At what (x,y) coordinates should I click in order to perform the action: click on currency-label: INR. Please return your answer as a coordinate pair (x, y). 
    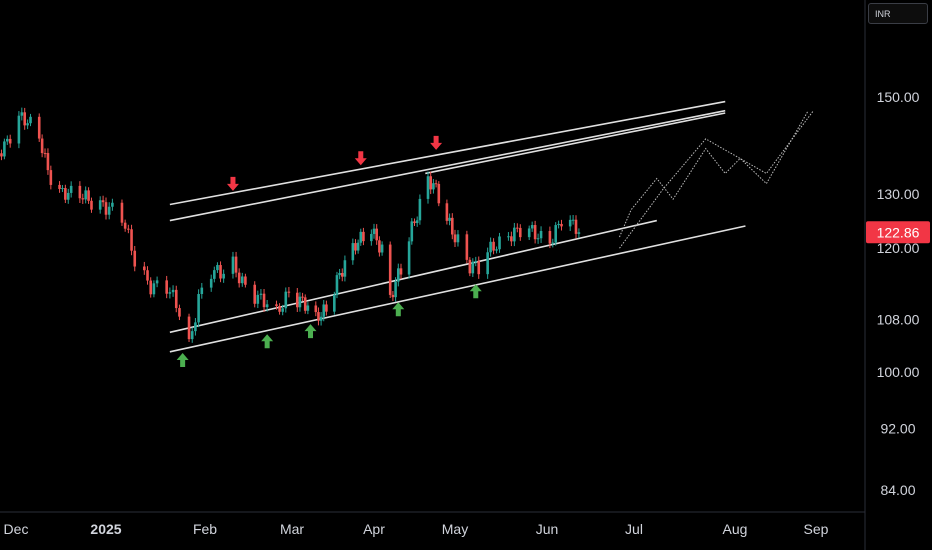
    Looking at the image, I should click on (883, 14).